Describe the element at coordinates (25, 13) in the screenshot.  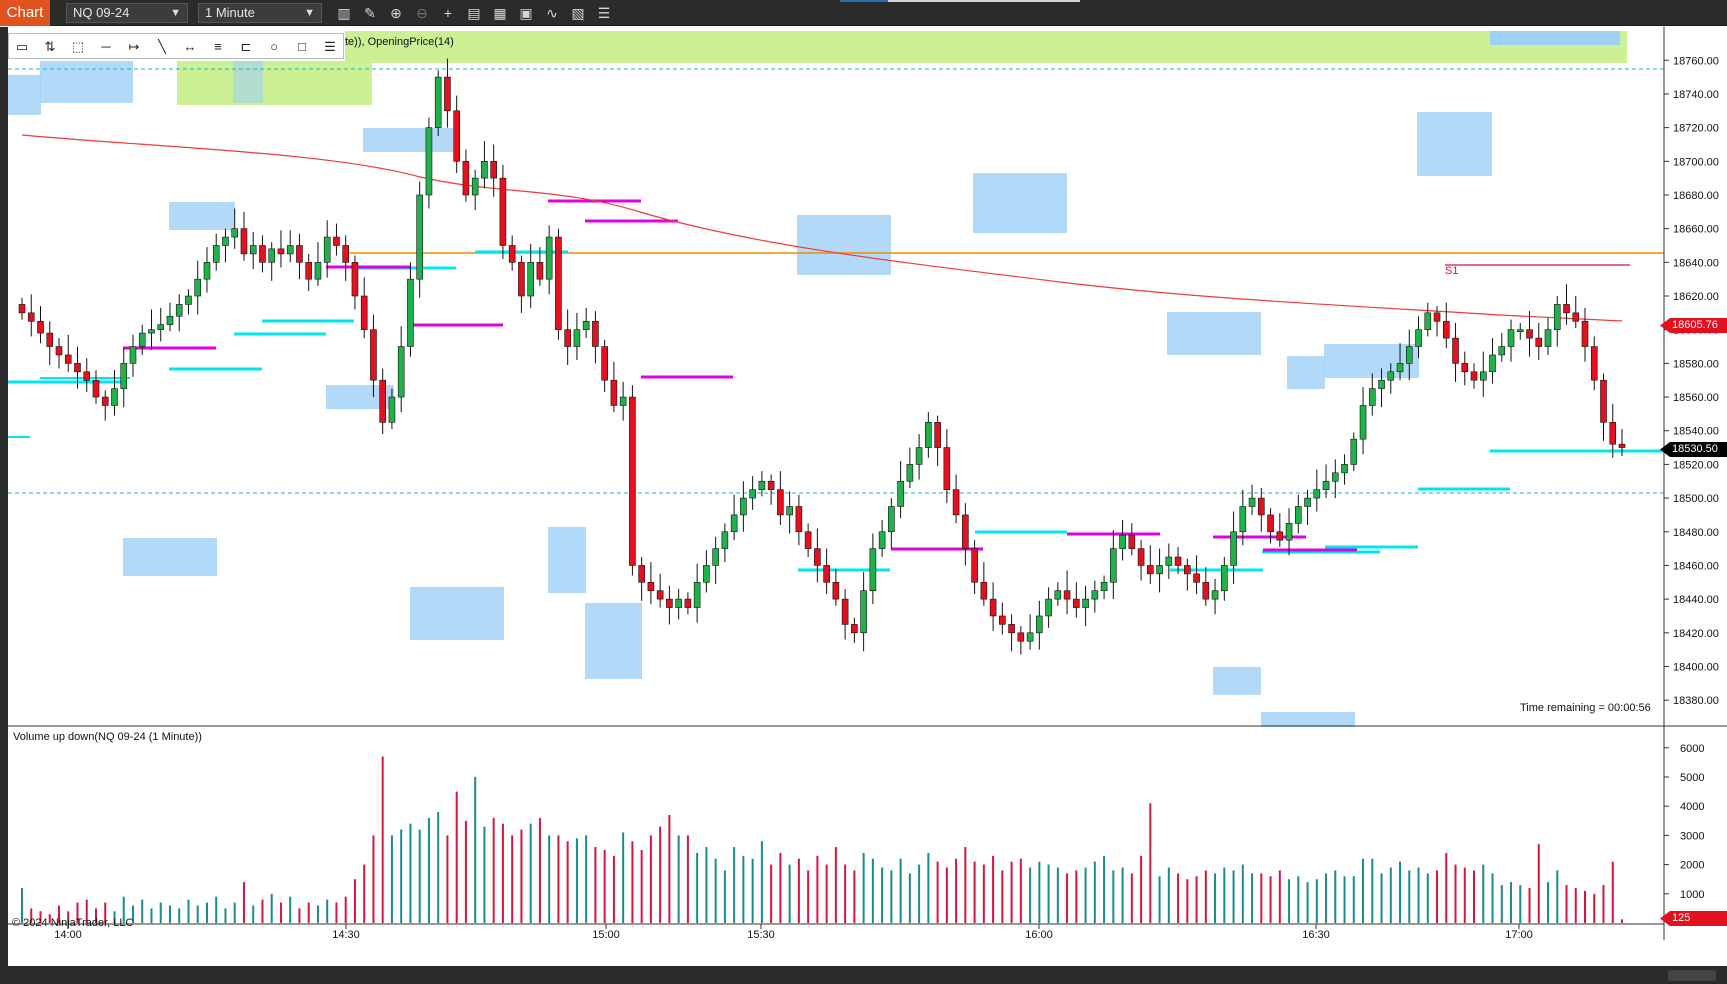
I see `chart-tab: Chart` at that location.